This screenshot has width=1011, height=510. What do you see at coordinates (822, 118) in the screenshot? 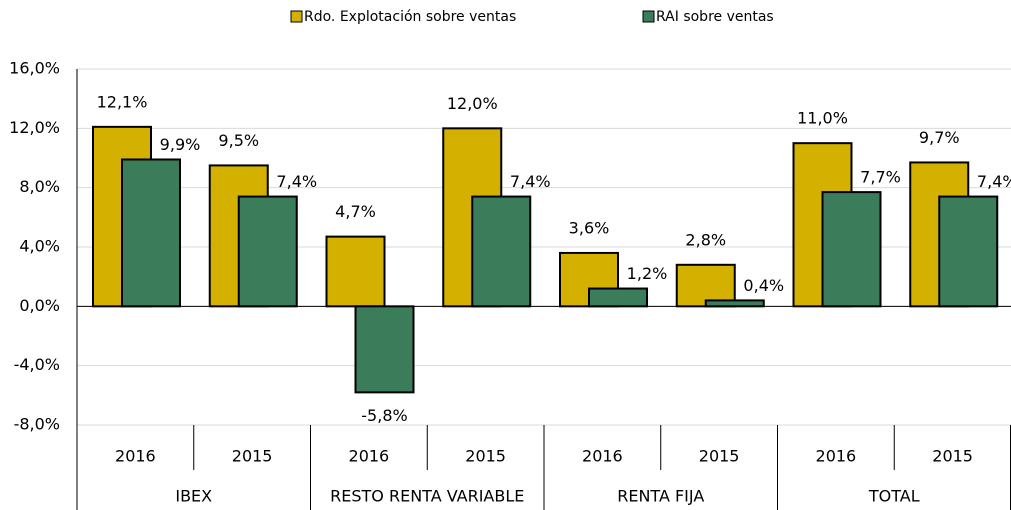
I see `value-label: 11,0%` at bounding box center [822, 118].